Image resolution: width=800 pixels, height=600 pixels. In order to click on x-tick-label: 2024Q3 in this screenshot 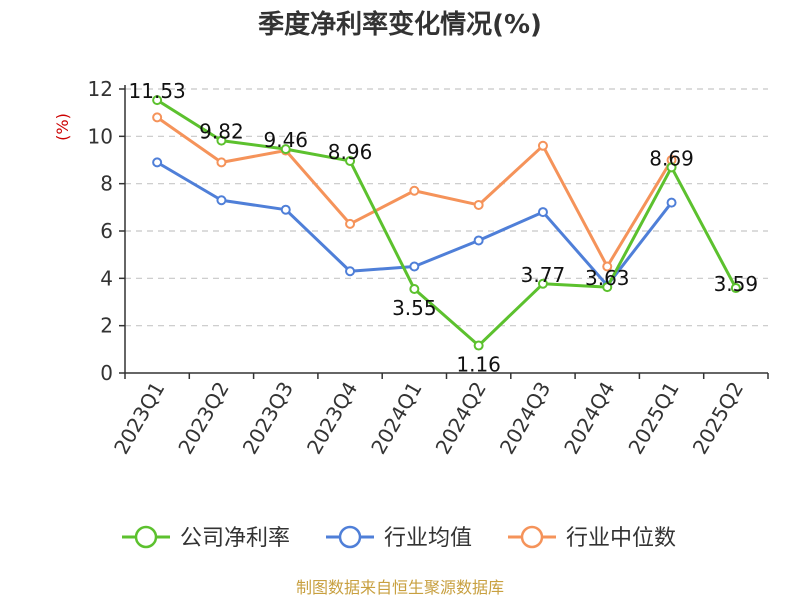, I will do `click(525, 418)`.